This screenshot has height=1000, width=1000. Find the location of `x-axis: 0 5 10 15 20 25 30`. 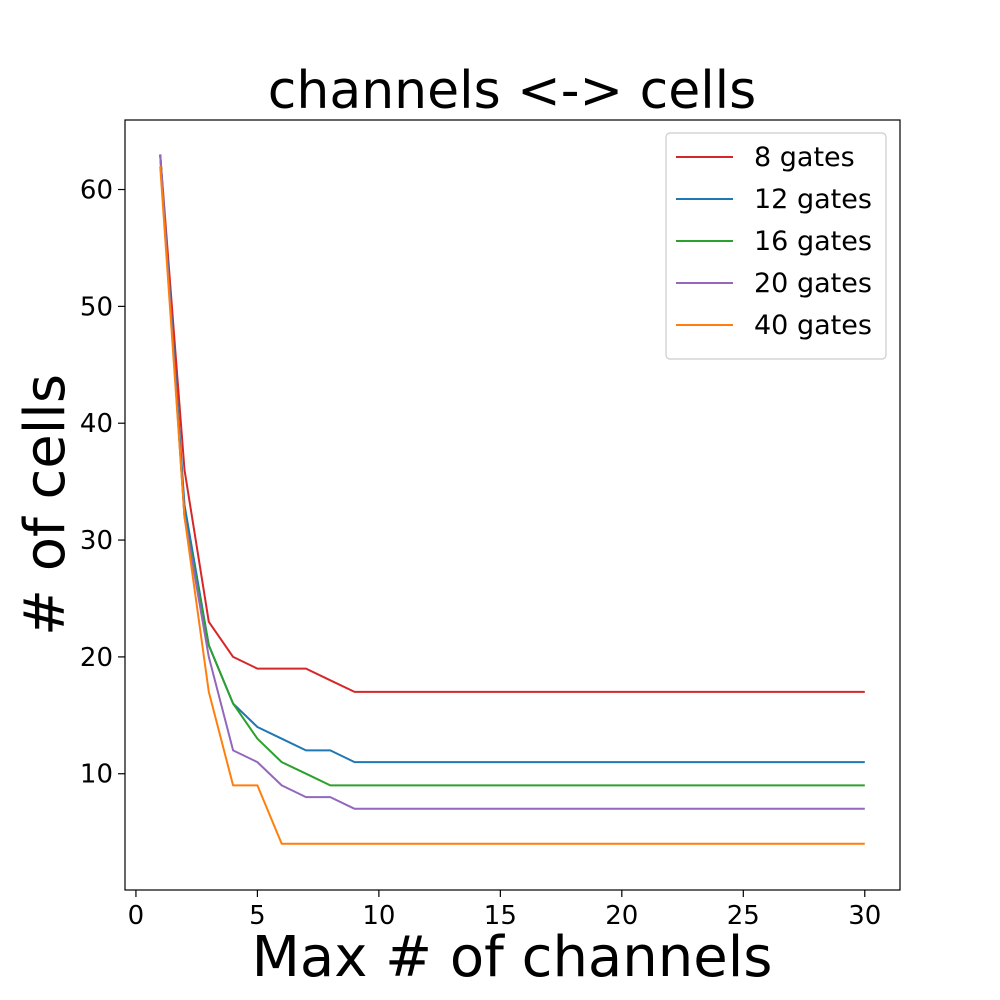

x-axis: 0 5 10 15 20 25 30 is located at coordinates (504, 910).